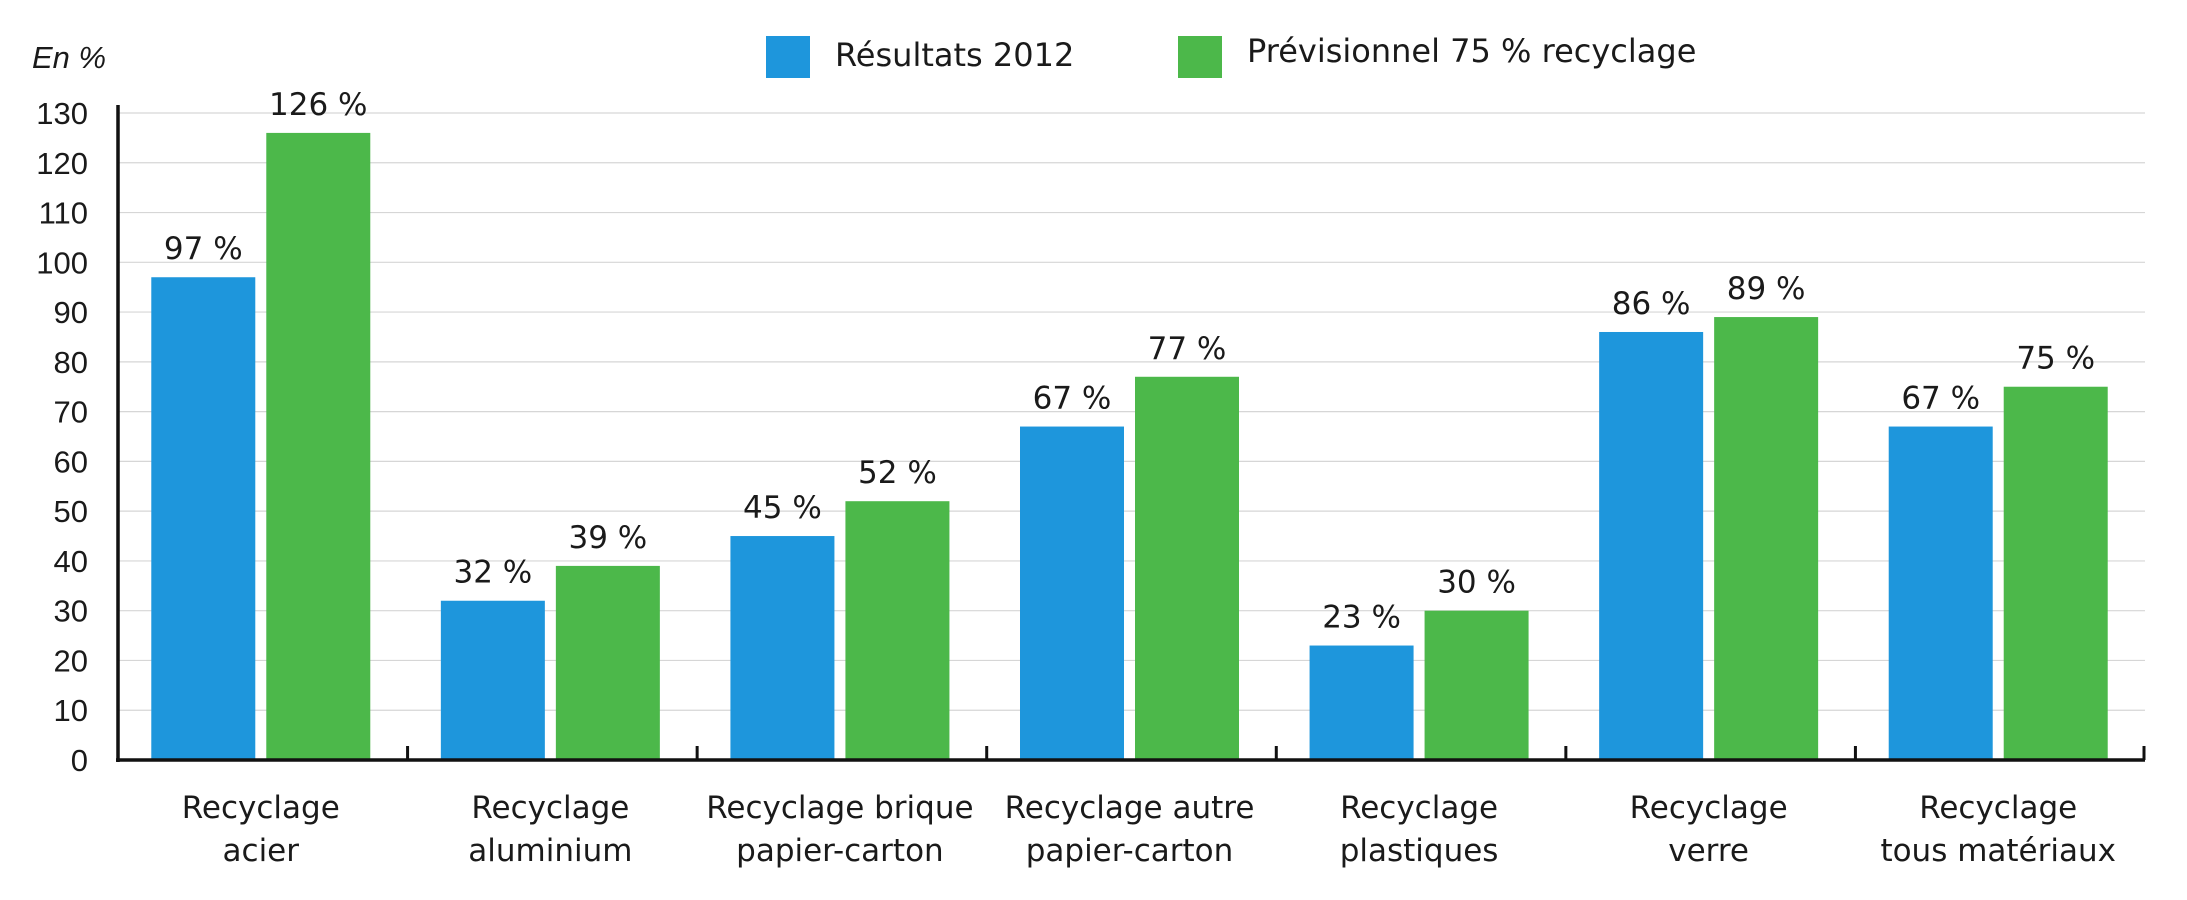 This screenshot has width=2187, height=900. Describe the element at coordinates (63, 213) in the screenshot. I see `y-tick-label: 110` at that location.